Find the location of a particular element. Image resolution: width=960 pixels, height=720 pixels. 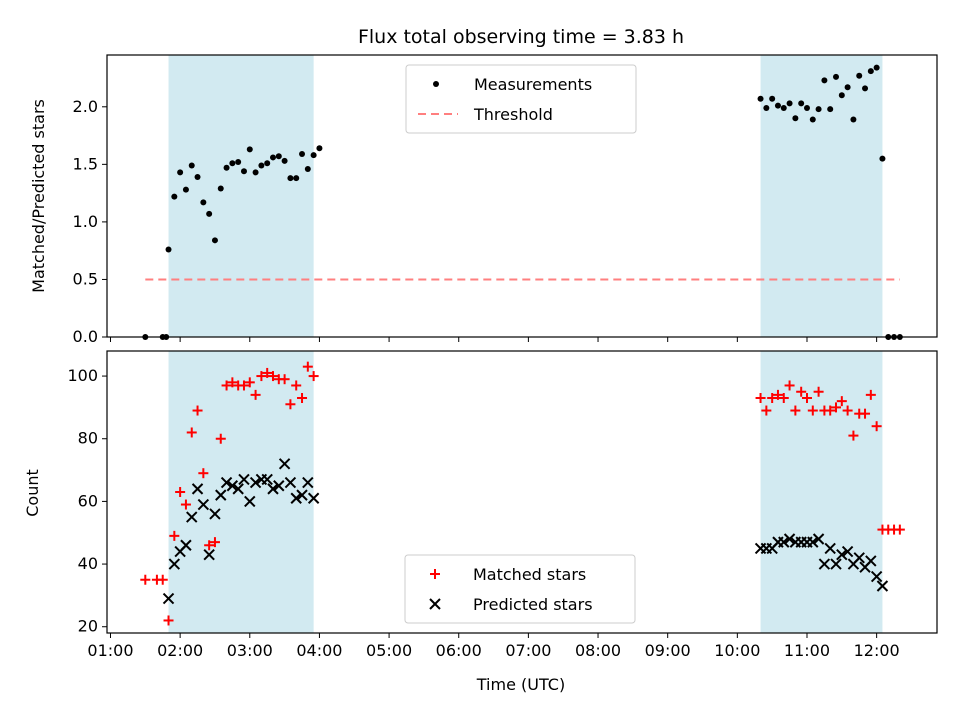

x-tick-label: 06:00 is located at coordinates (459, 650).